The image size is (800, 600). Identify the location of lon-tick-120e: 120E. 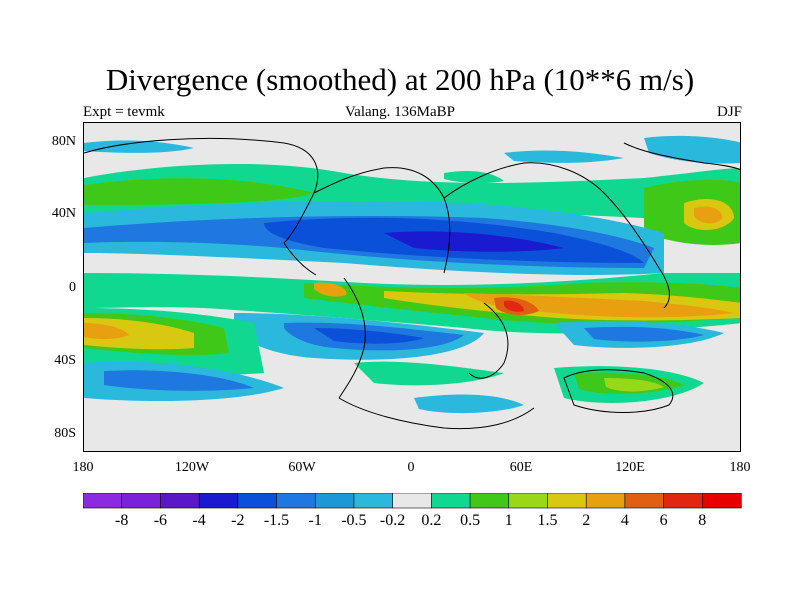
(630, 467).